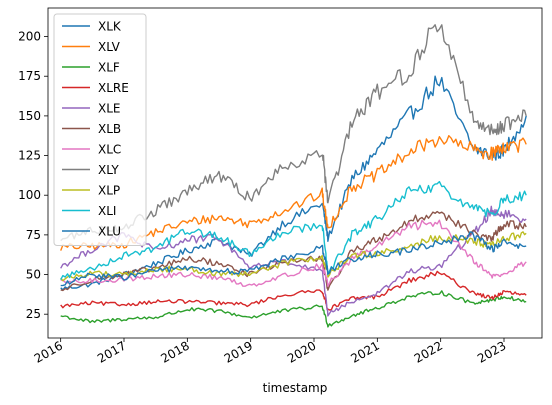 The image size is (552, 405). Describe the element at coordinates (110, 27) in the screenshot. I see `legend-label-xlk: XLK` at that location.